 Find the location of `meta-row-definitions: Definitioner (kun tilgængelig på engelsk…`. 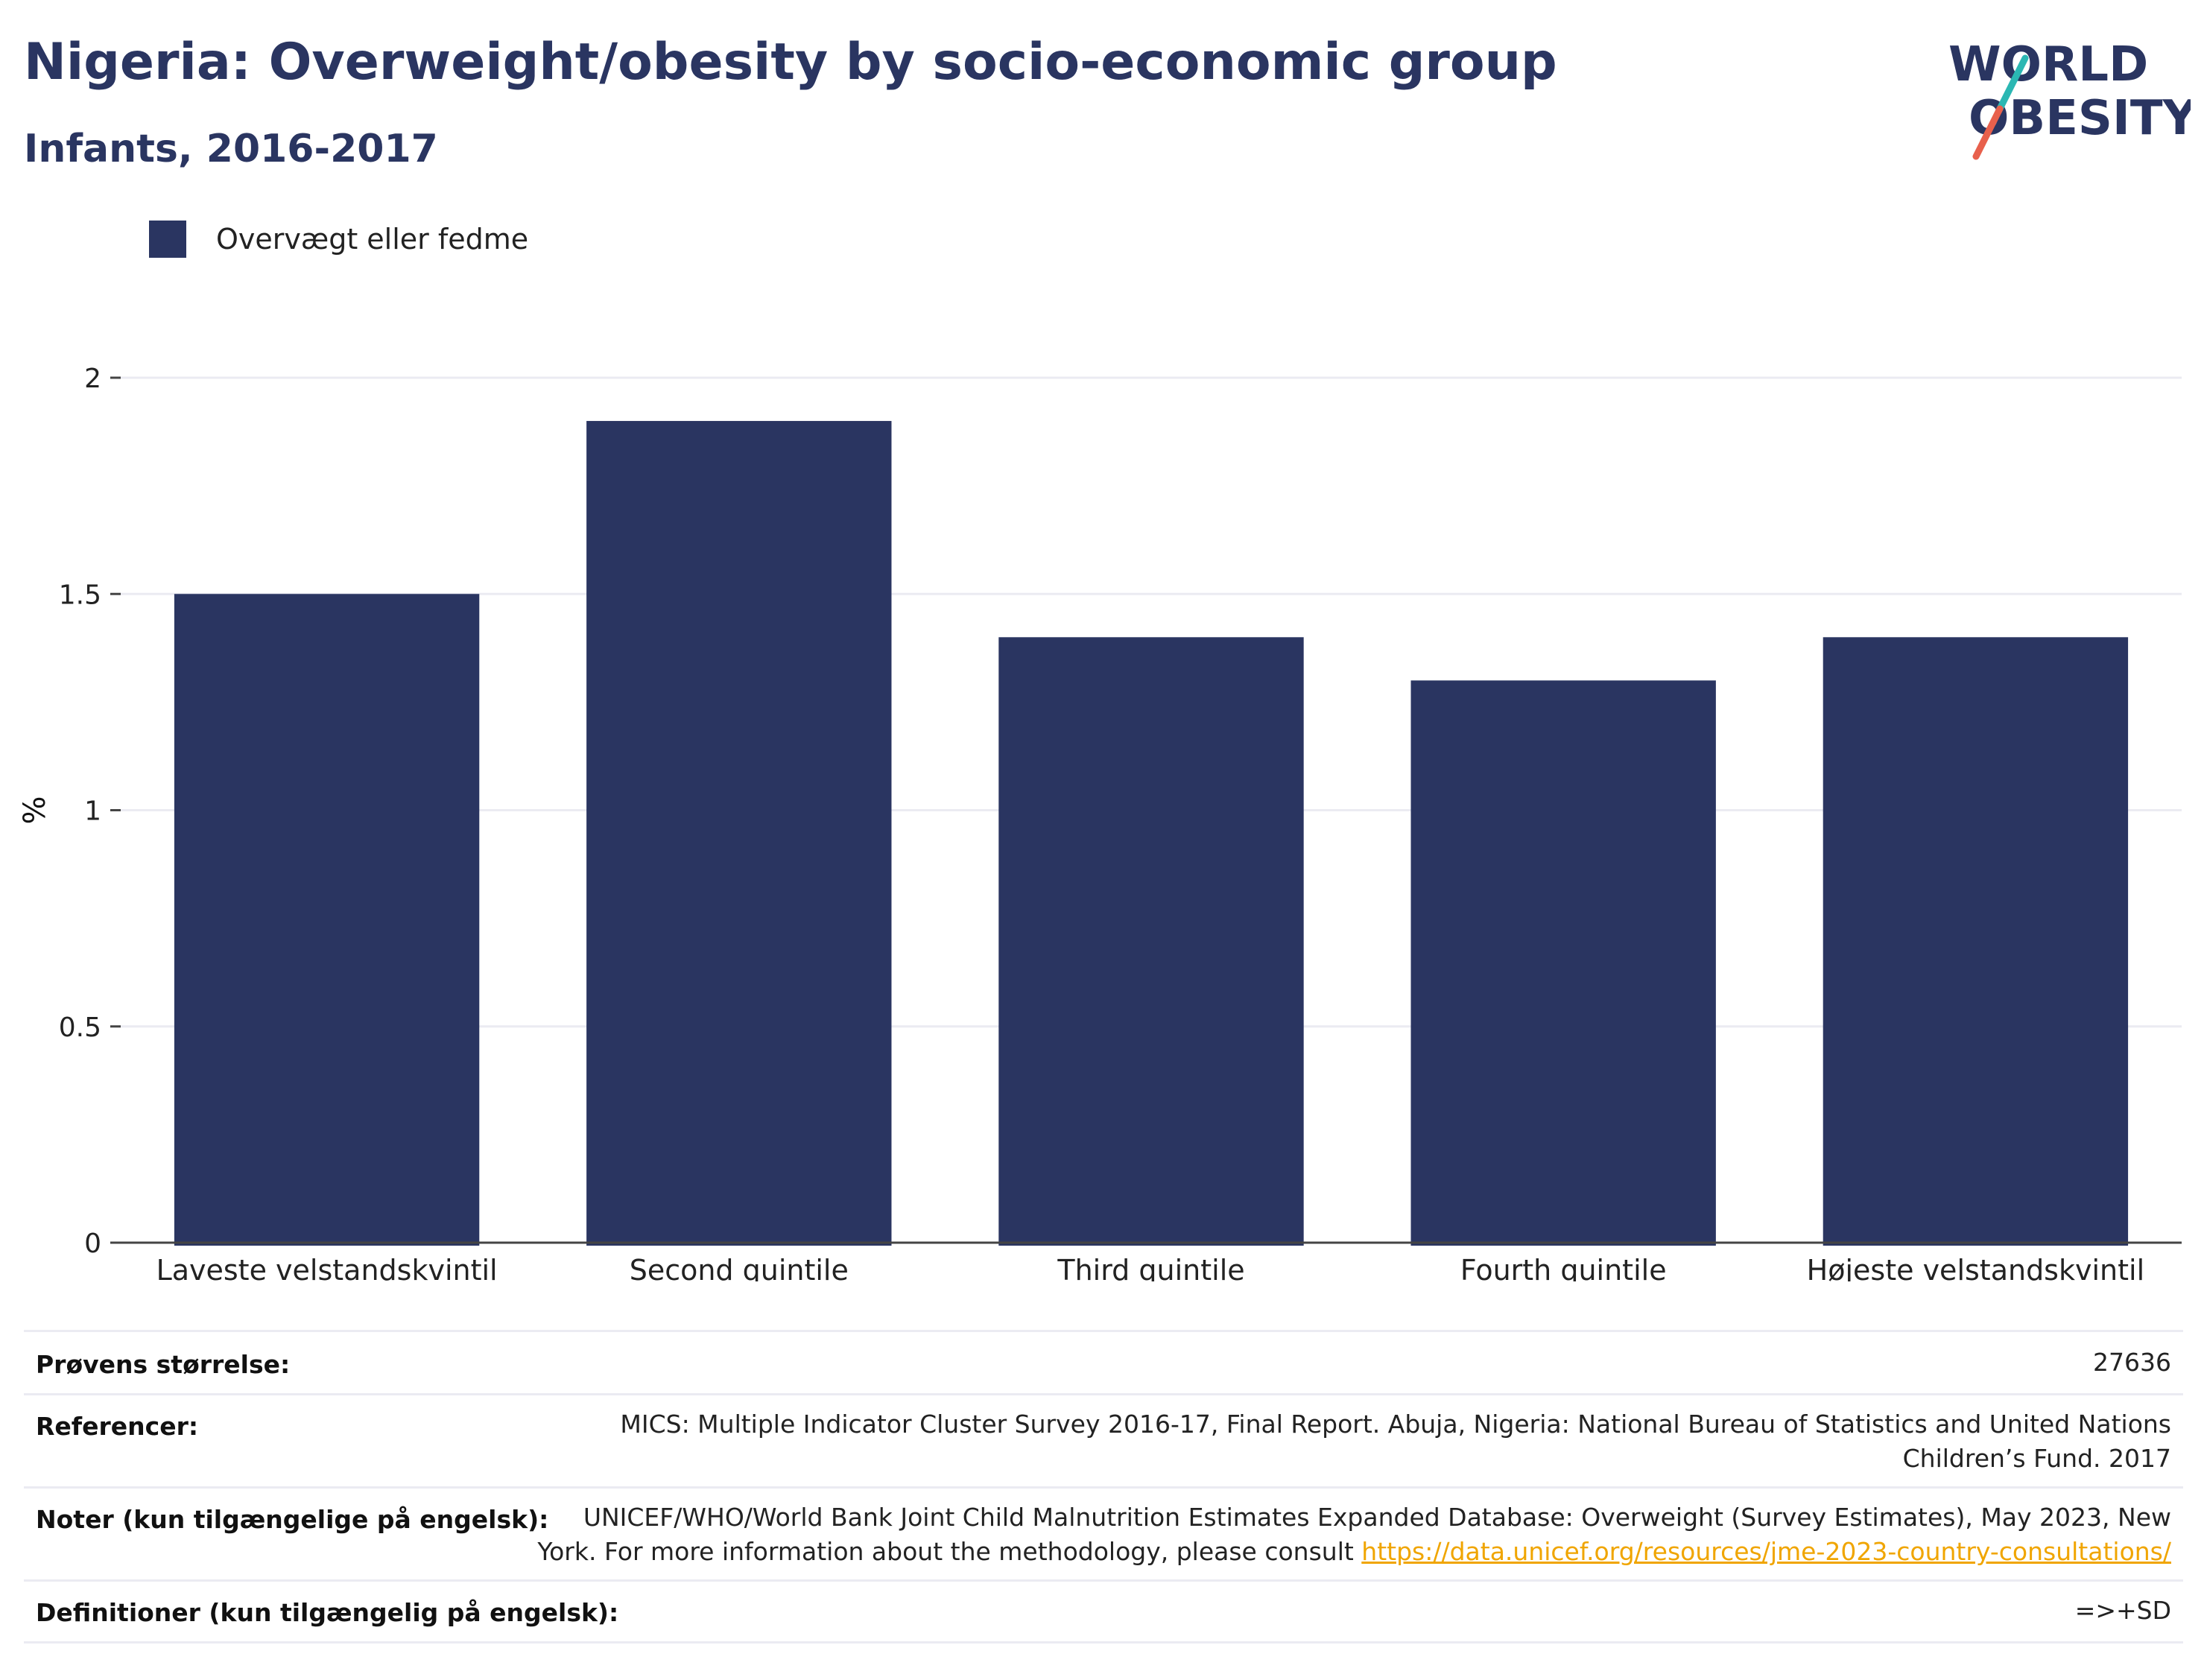

meta-row-definitions: Definitioner (kun tilgængelig på engelsk… is located at coordinates (1103, 1612).